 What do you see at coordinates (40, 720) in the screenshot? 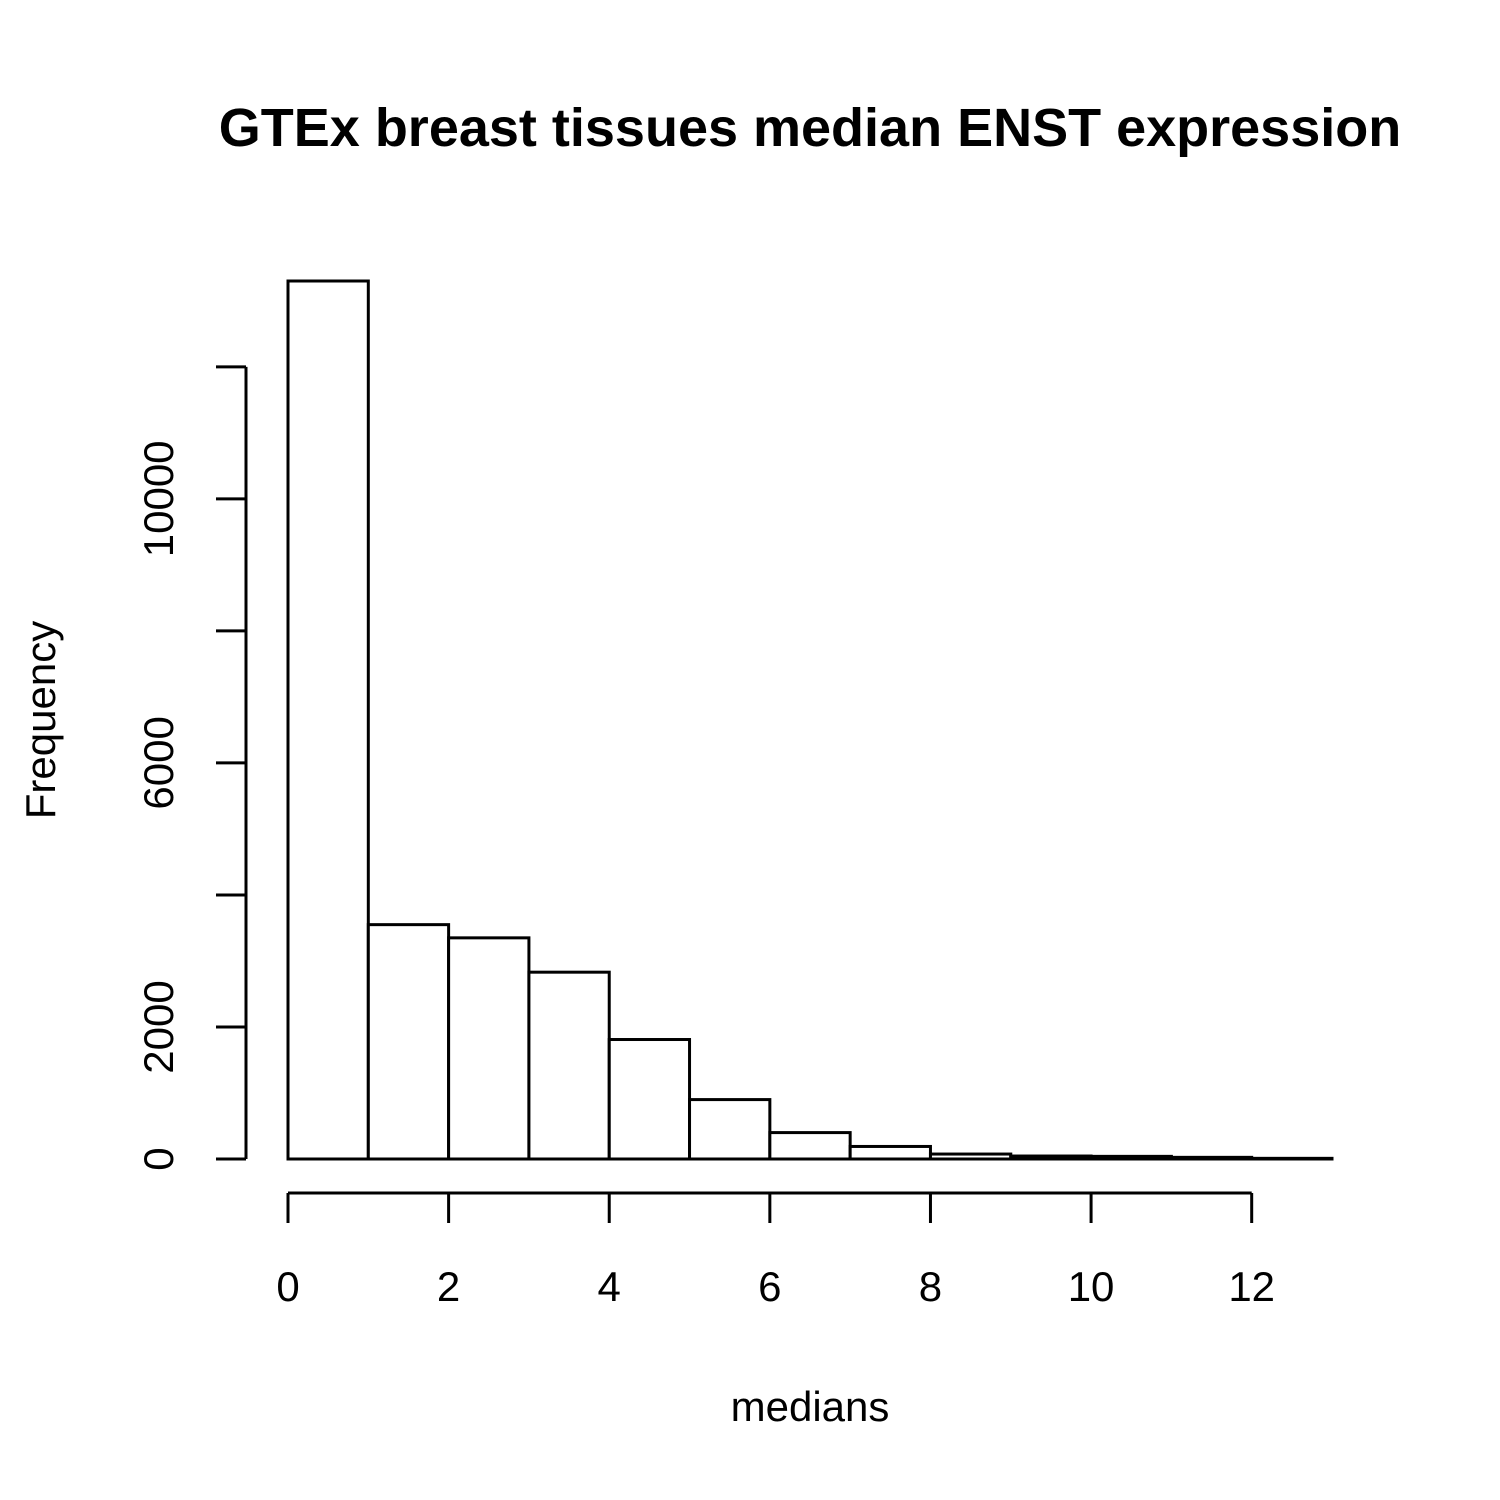
I see `y-axis-title: Frequency` at bounding box center [40, 720].